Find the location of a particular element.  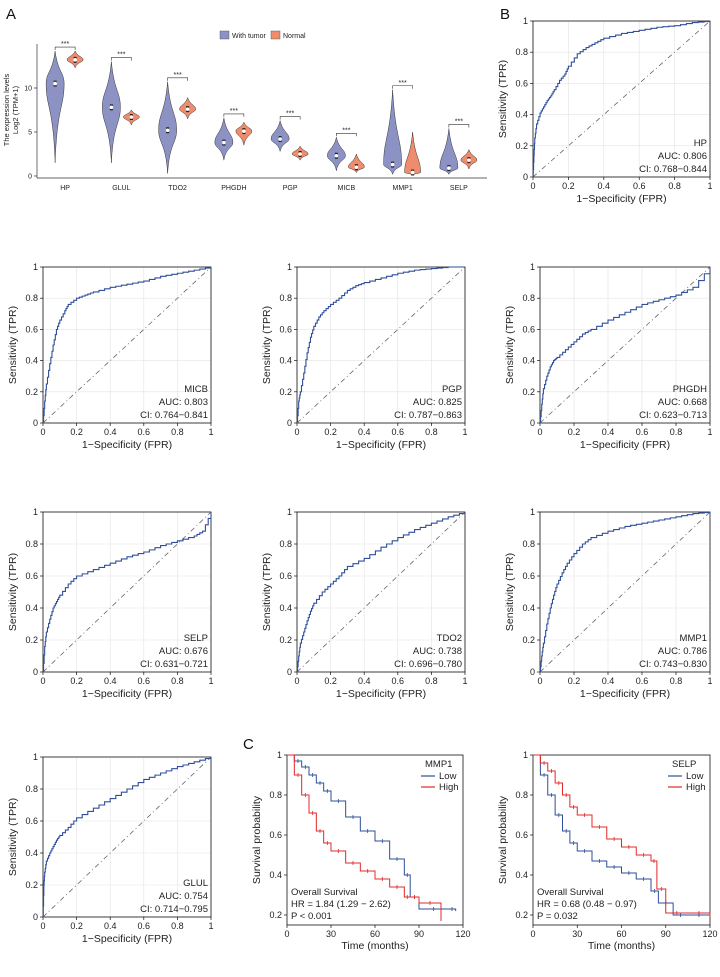

km-legend-title: MMP1 is located at coordinates (438, 764).